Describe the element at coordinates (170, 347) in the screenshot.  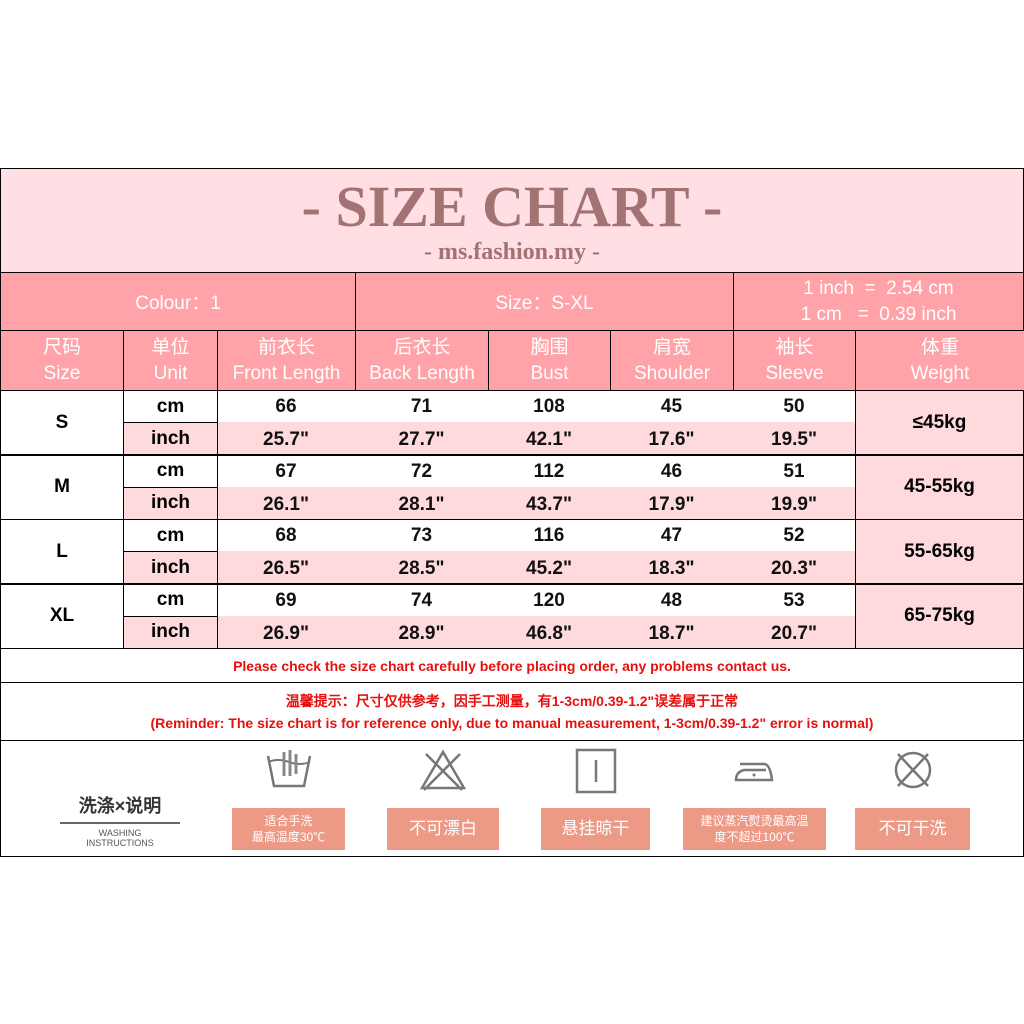
I see `header-zh: 单位` at that location.